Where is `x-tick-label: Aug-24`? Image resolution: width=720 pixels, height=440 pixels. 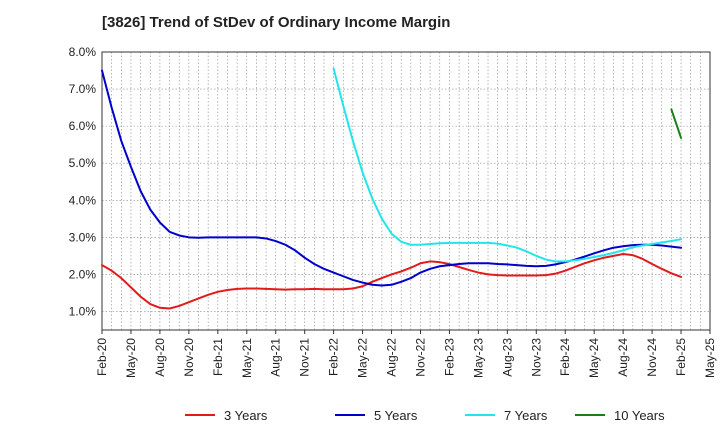
x-tick-label: Aug-24 is located at coordinates (623, 357).